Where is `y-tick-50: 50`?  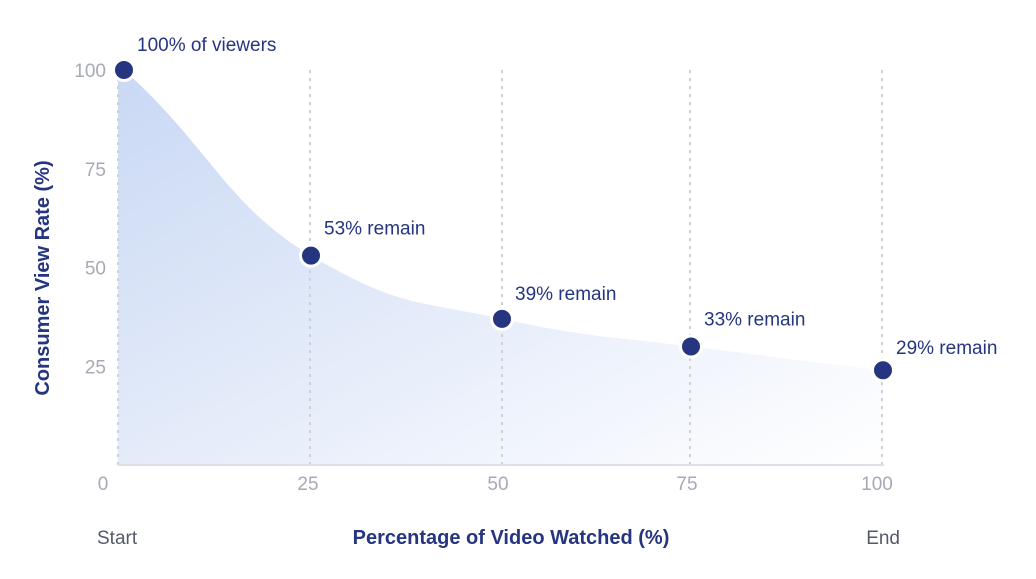 y-tick-50: 50 is located at coordinates (95, 269).